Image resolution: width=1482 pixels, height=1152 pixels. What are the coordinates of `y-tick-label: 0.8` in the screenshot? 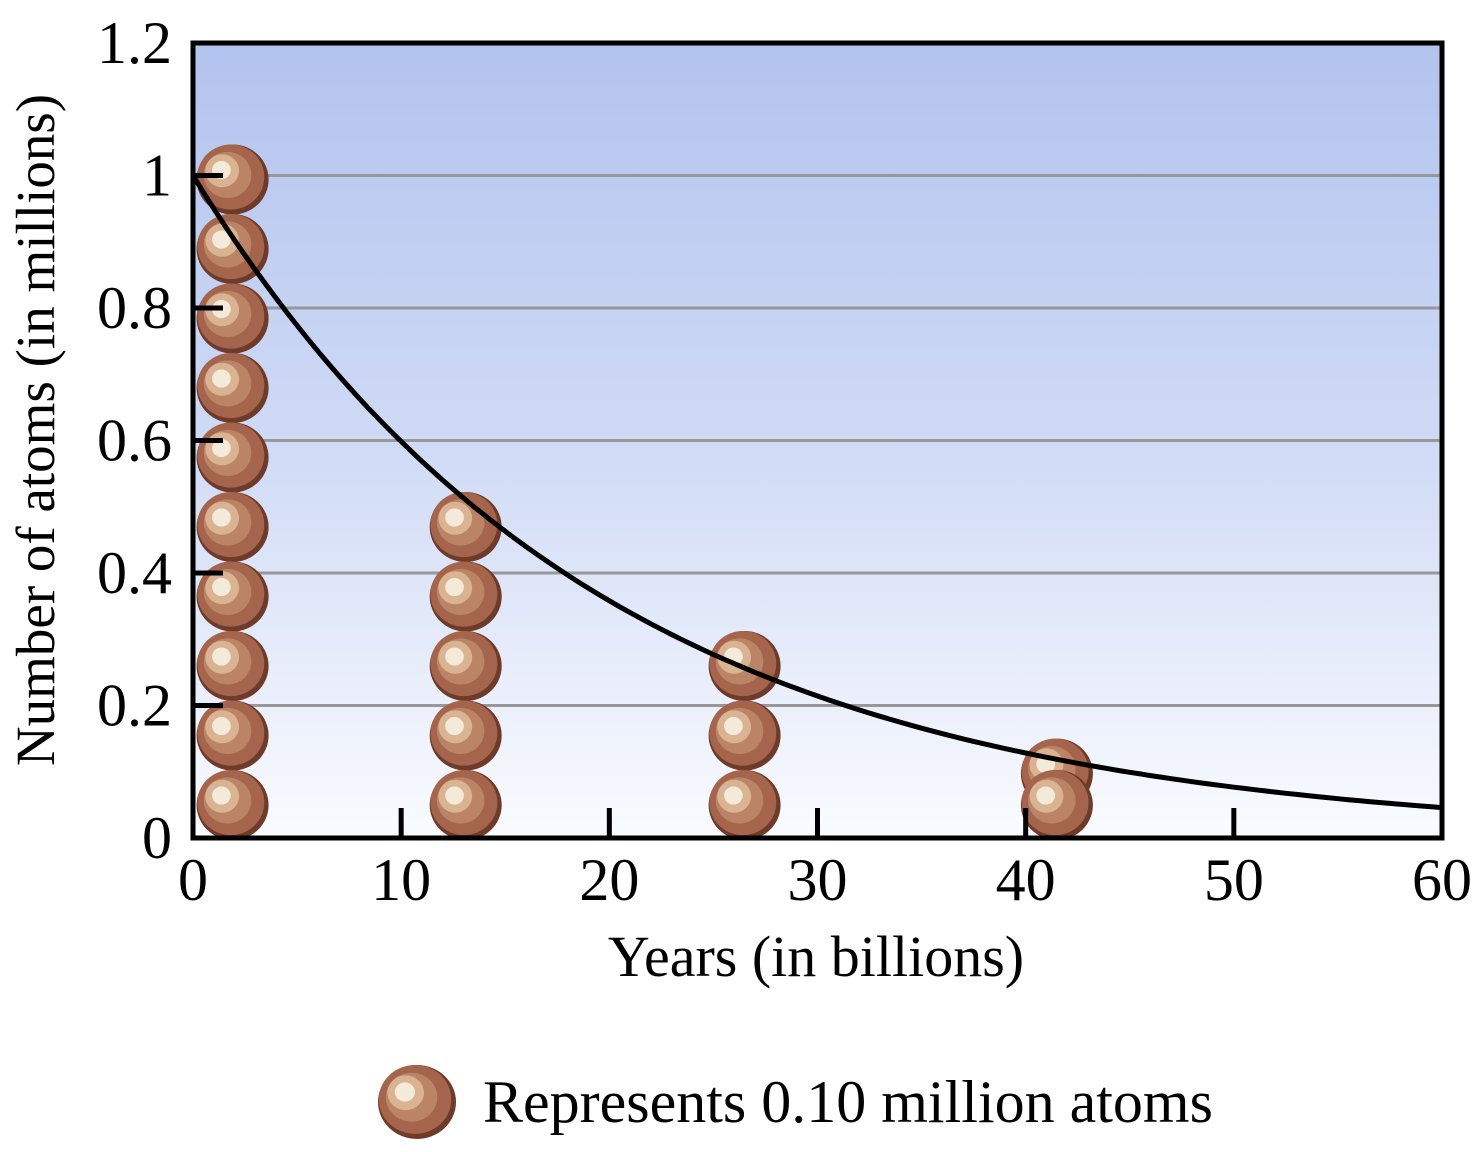 It's located at (134, 308).